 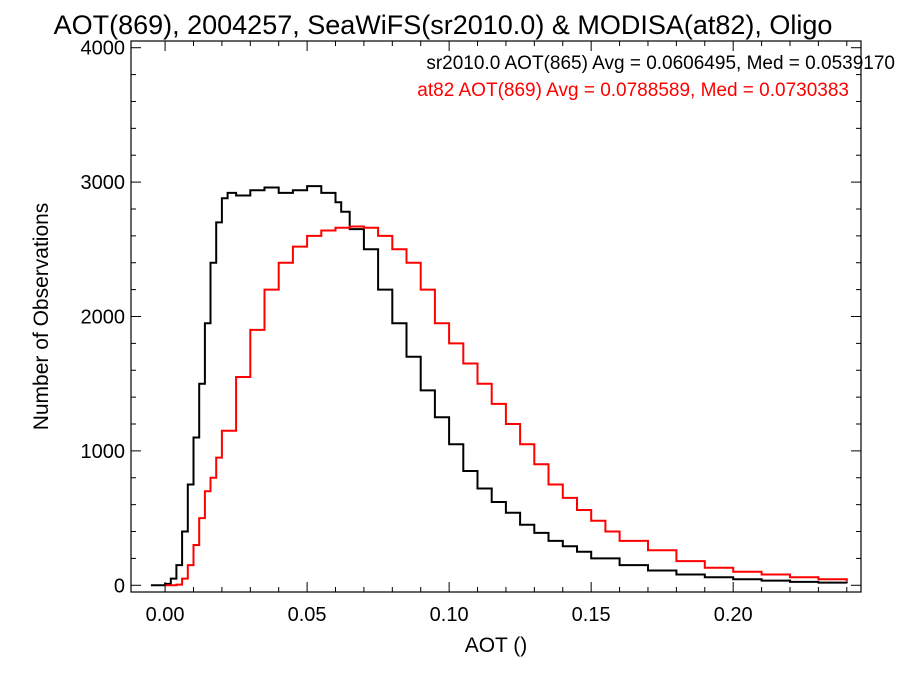 I want to click on y-tick-label: 3000, so click(x=103, y=183).